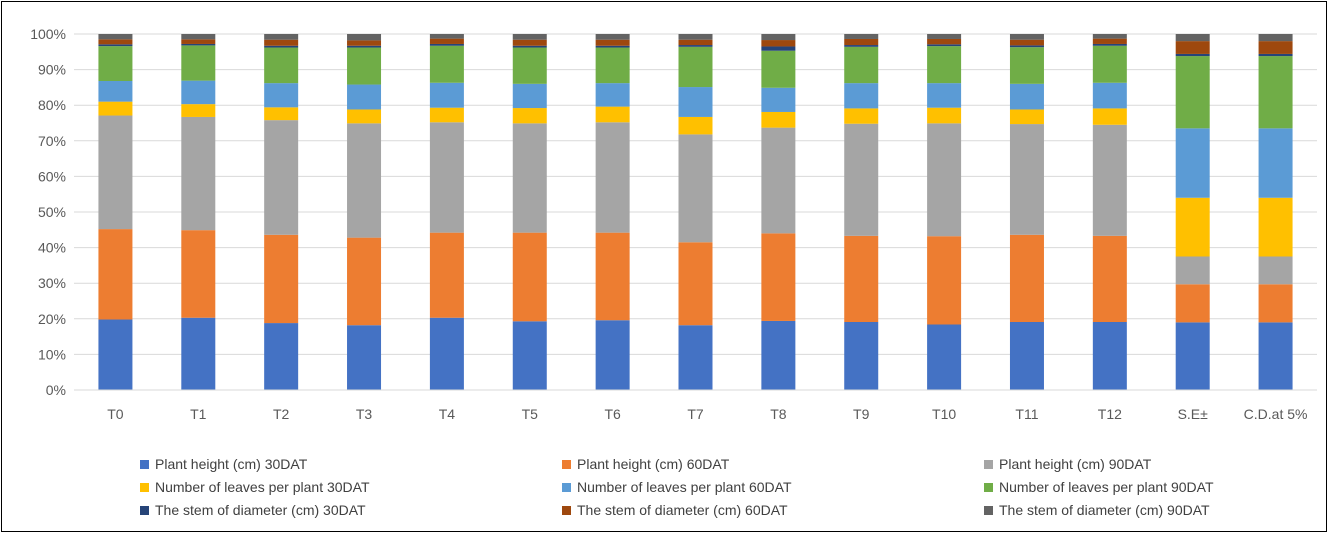  Describe the element at coordinates (1099, 487) in the screenshot. I see `legend-item: Number of leaves per plant 90DAT` at that location.